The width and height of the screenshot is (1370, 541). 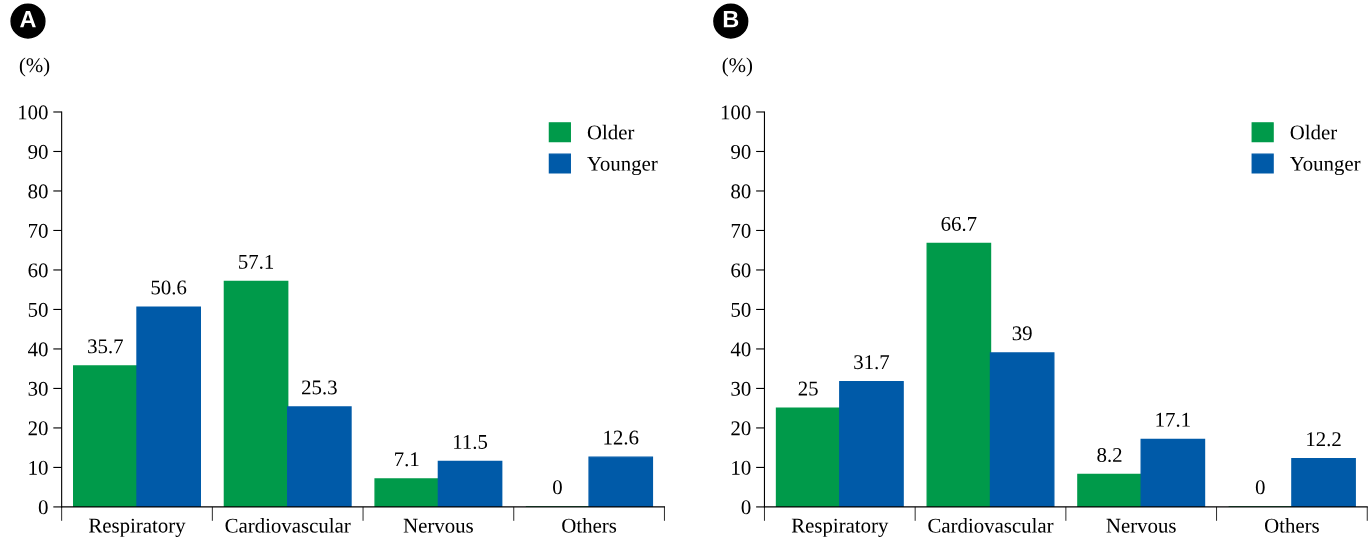 I want to click on data-label: 11.5, so click(x=471, y=442).